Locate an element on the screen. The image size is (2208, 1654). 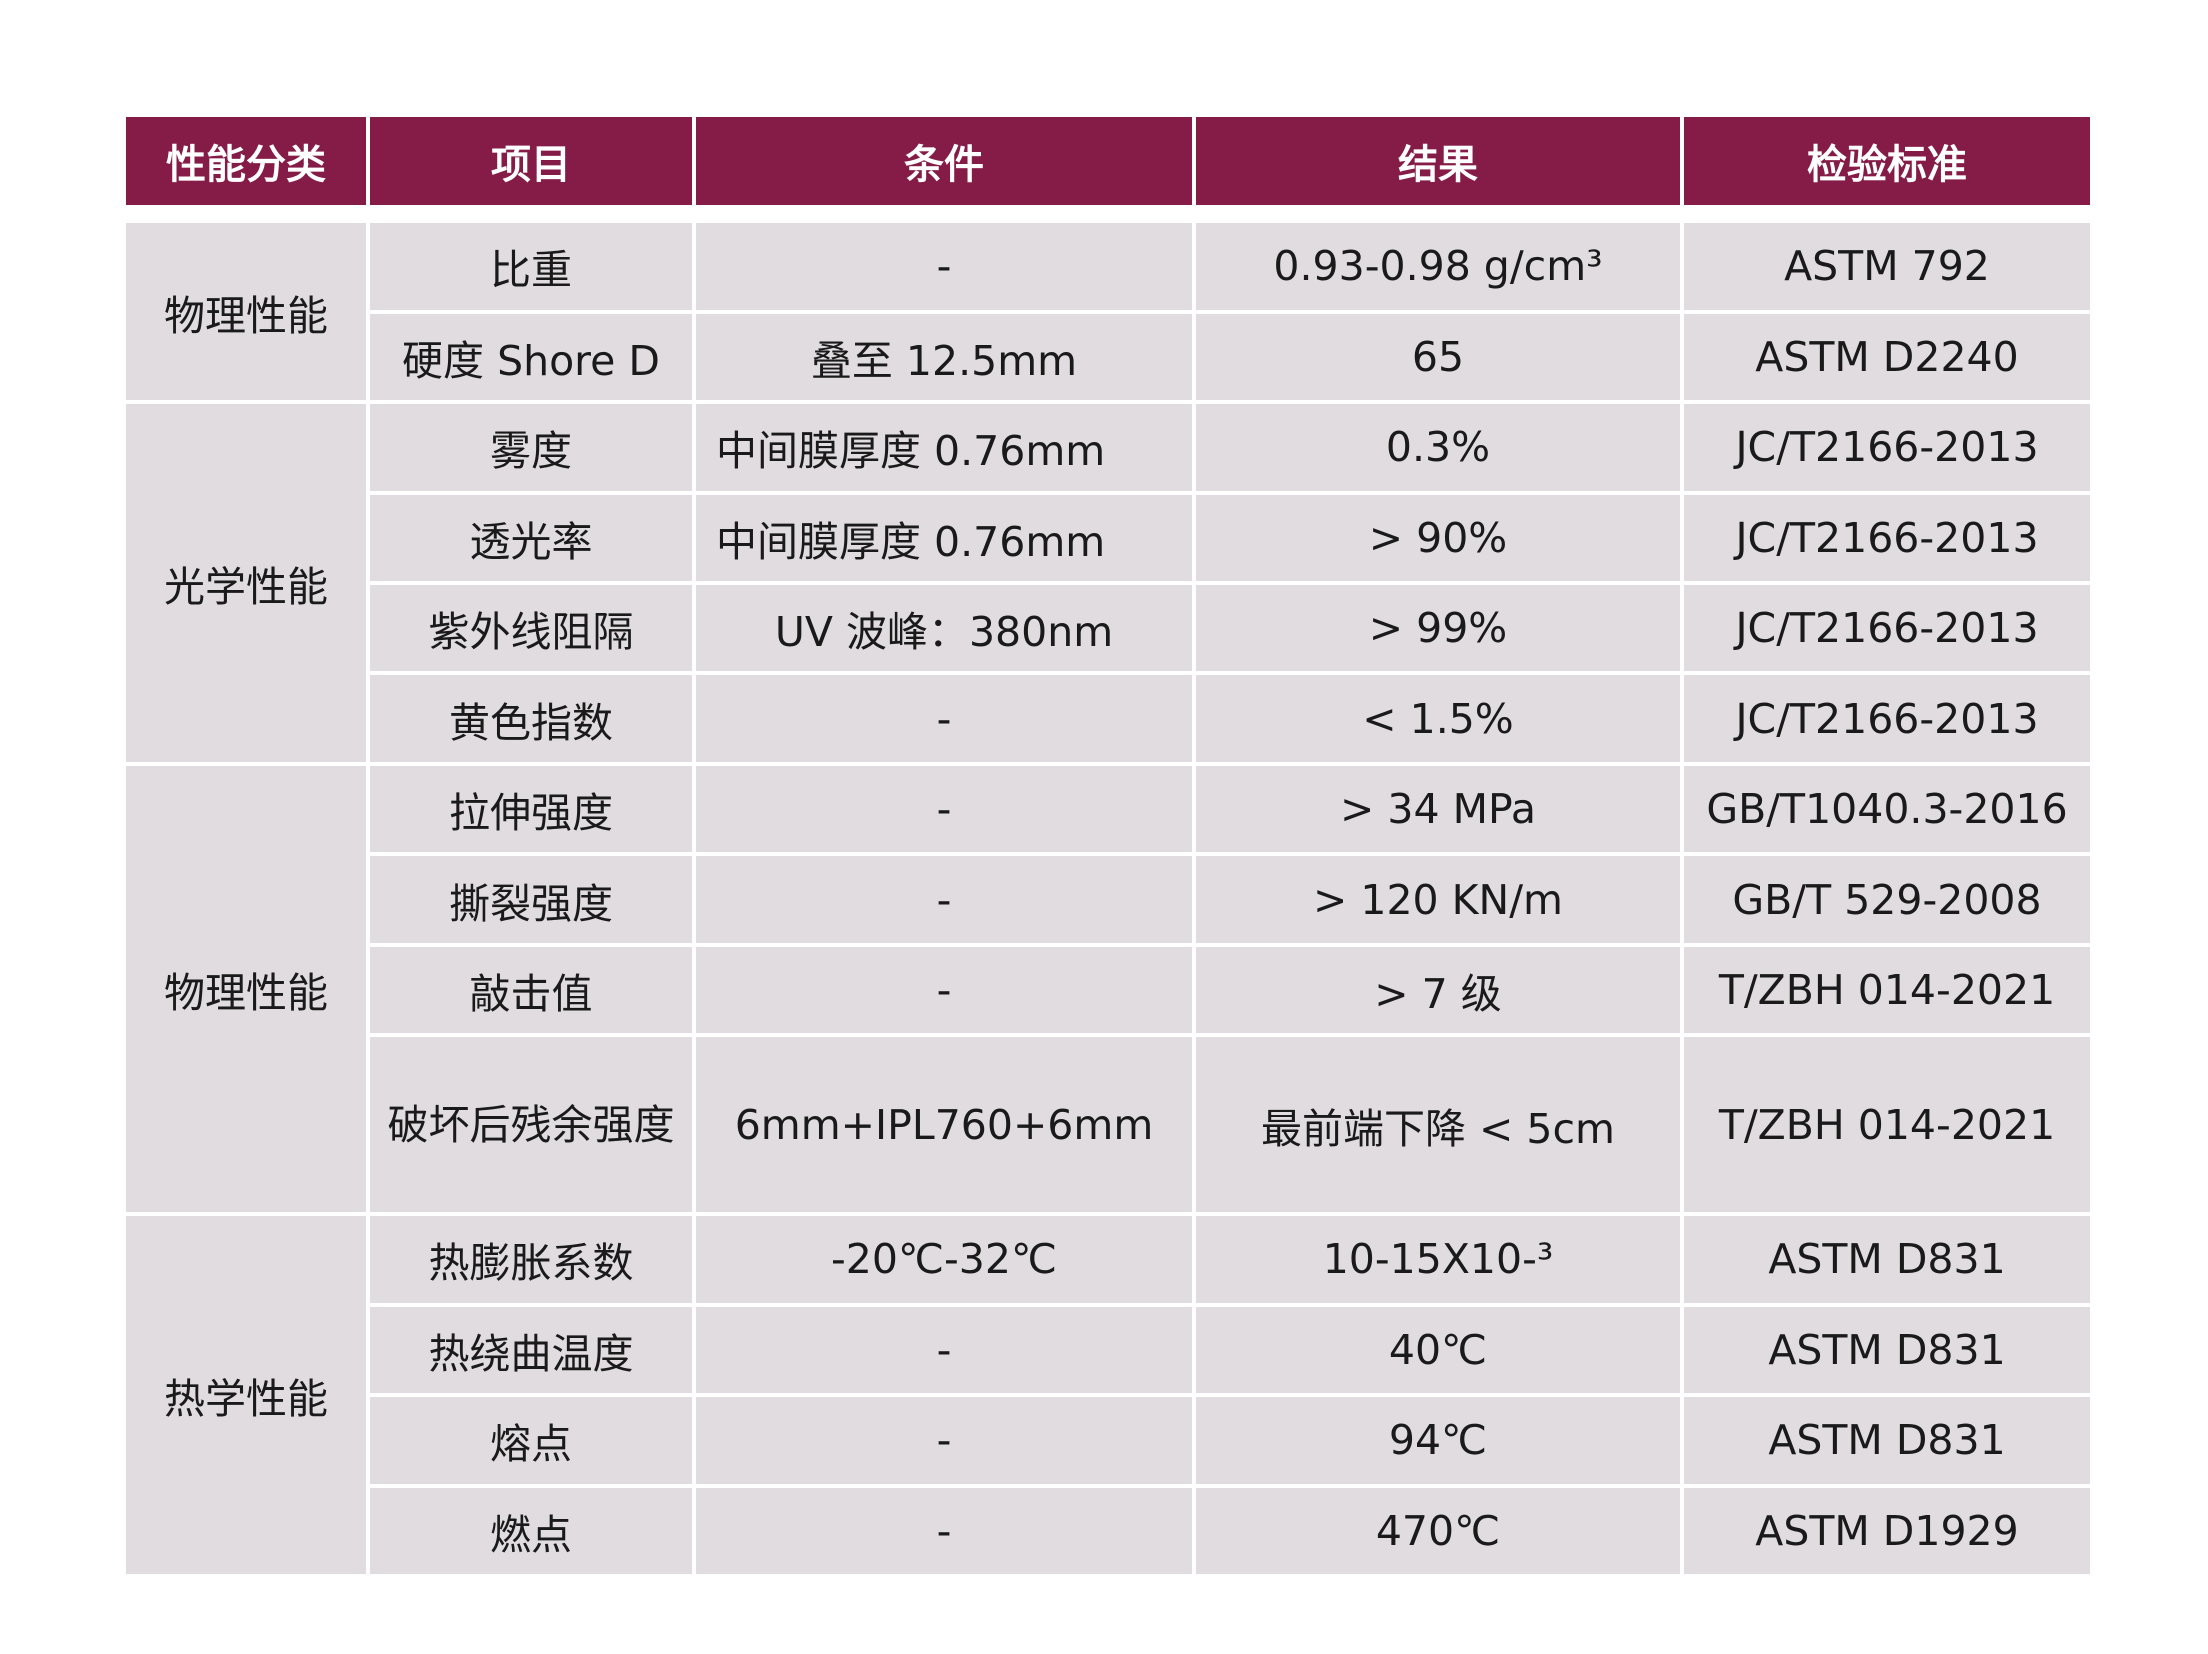
result-cell: 65 is located at coordinates (1438, 357).